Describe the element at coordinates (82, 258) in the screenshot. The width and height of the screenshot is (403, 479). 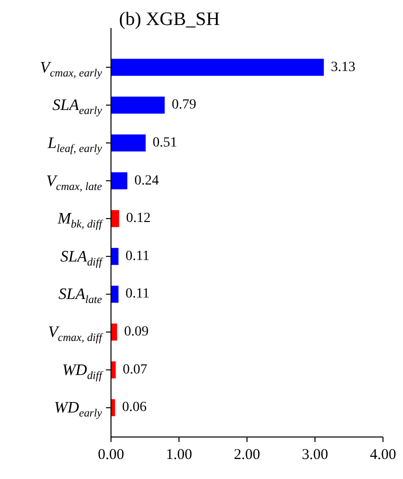
I see `y-tick-label: SLA$_{diff}$` at that location.